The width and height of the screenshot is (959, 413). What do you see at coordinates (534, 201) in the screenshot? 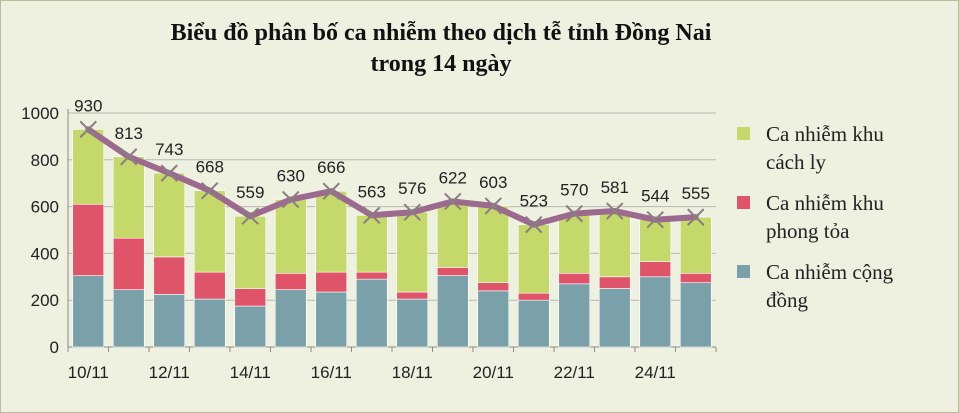
I see `data-label: 523` at bounding box center [534, 201].